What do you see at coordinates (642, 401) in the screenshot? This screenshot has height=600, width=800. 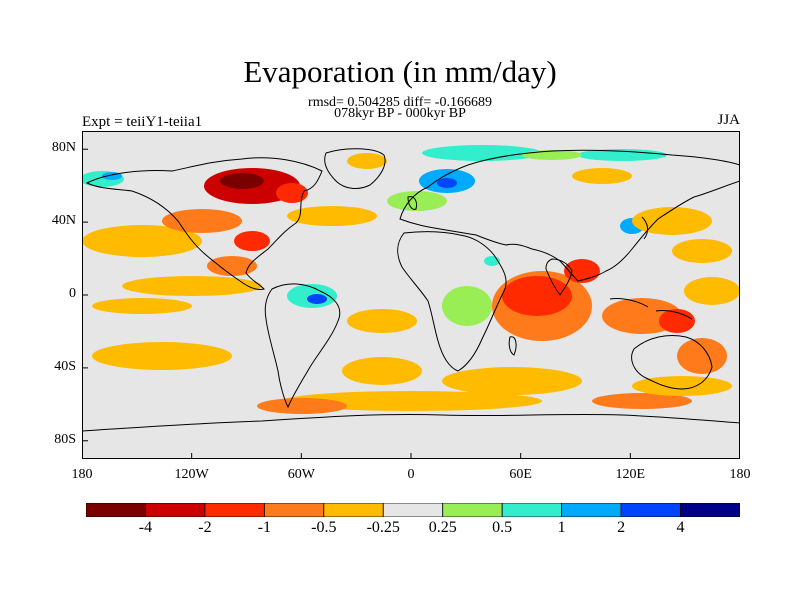 I see `patch-southern-red2` at bounding box center [642, 401].